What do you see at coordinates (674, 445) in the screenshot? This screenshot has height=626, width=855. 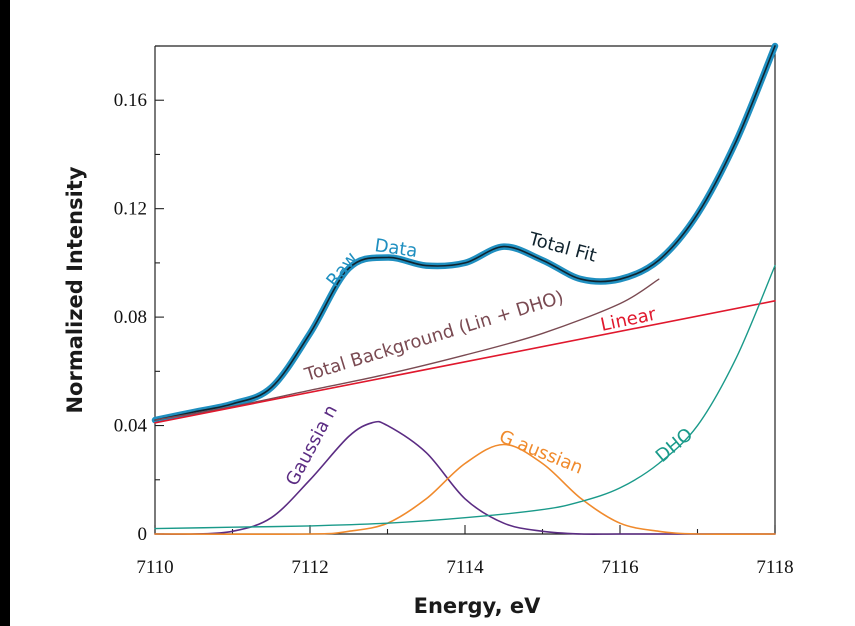 I see `dho-label: DHO` at bounding box center [674, 445].